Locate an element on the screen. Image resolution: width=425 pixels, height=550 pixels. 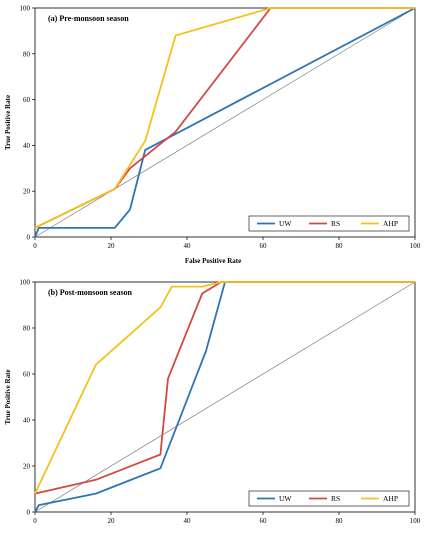
x-axis-label: False Positive Rate is located at coordinates (213, 261).